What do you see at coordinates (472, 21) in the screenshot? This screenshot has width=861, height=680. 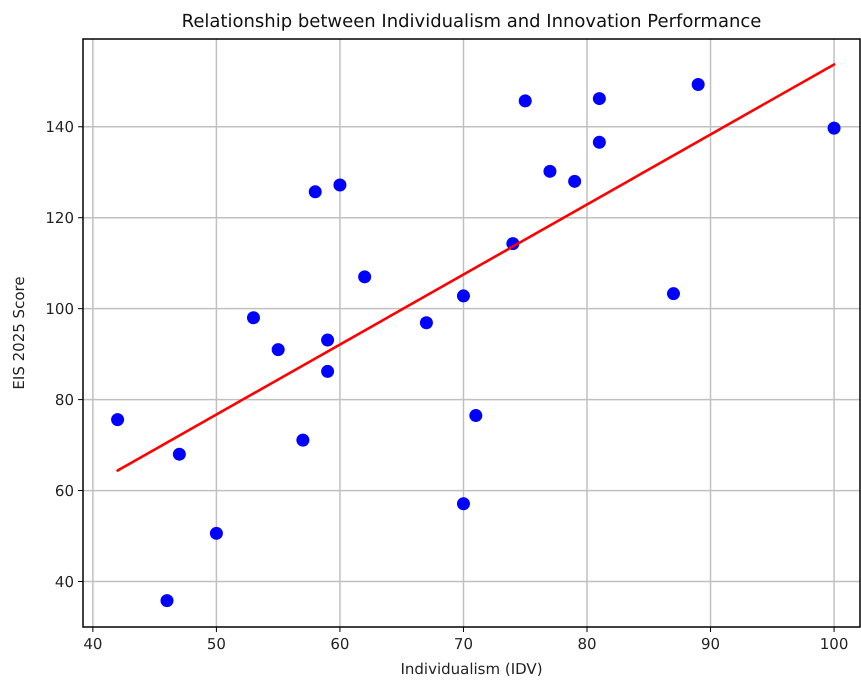 I see `chart-title: Relationship between Individualism and Innovation Performance` at bounding box center [472, 21].